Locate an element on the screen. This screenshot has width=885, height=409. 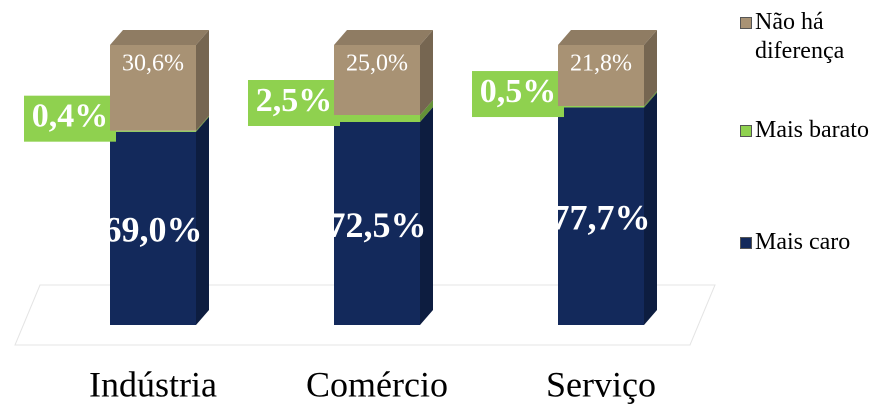
value-label: 0,4% is located at coordinates (70, 115).